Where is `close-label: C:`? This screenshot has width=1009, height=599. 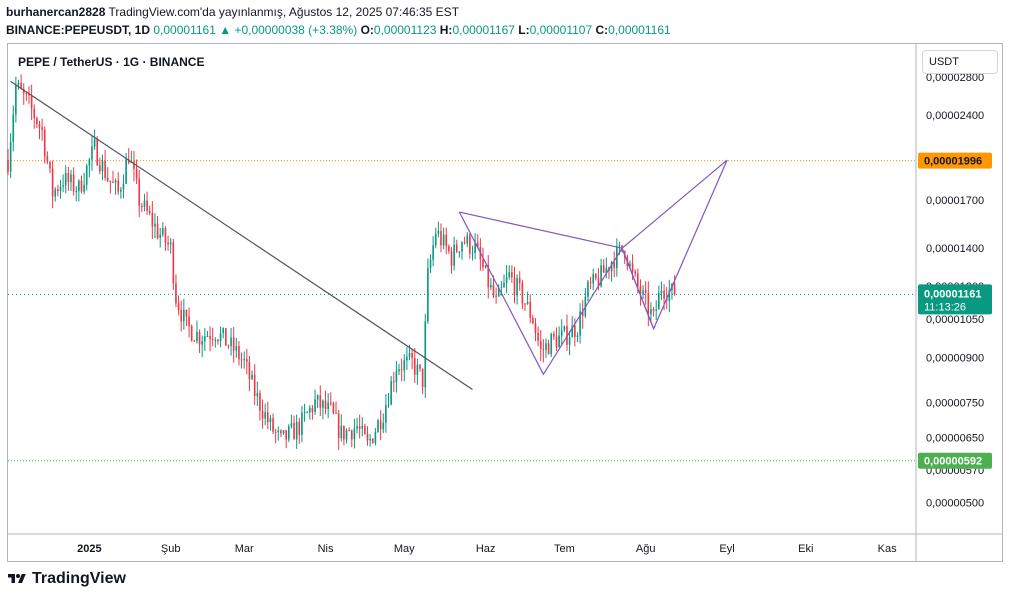
close-label: C: is located at coordinates (602, 30).